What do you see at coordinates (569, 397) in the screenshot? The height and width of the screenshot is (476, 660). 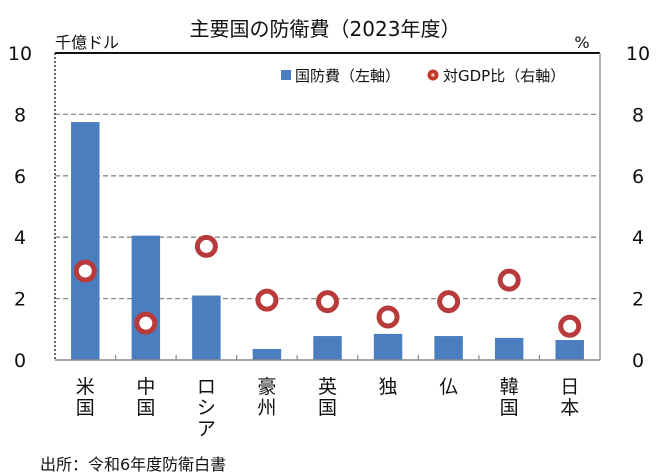 I see `category-label-日本: 日本` at bounding box center [569, 397].